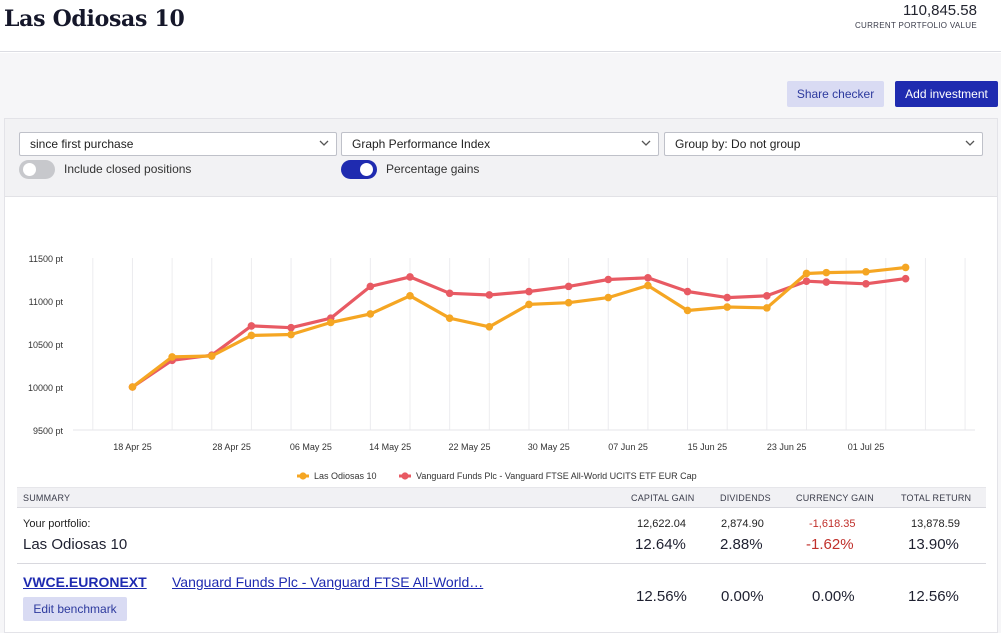  Describe the element at coordinates (359, 169) in the screenshot. I see `percentage-gains-toggle` at that location.